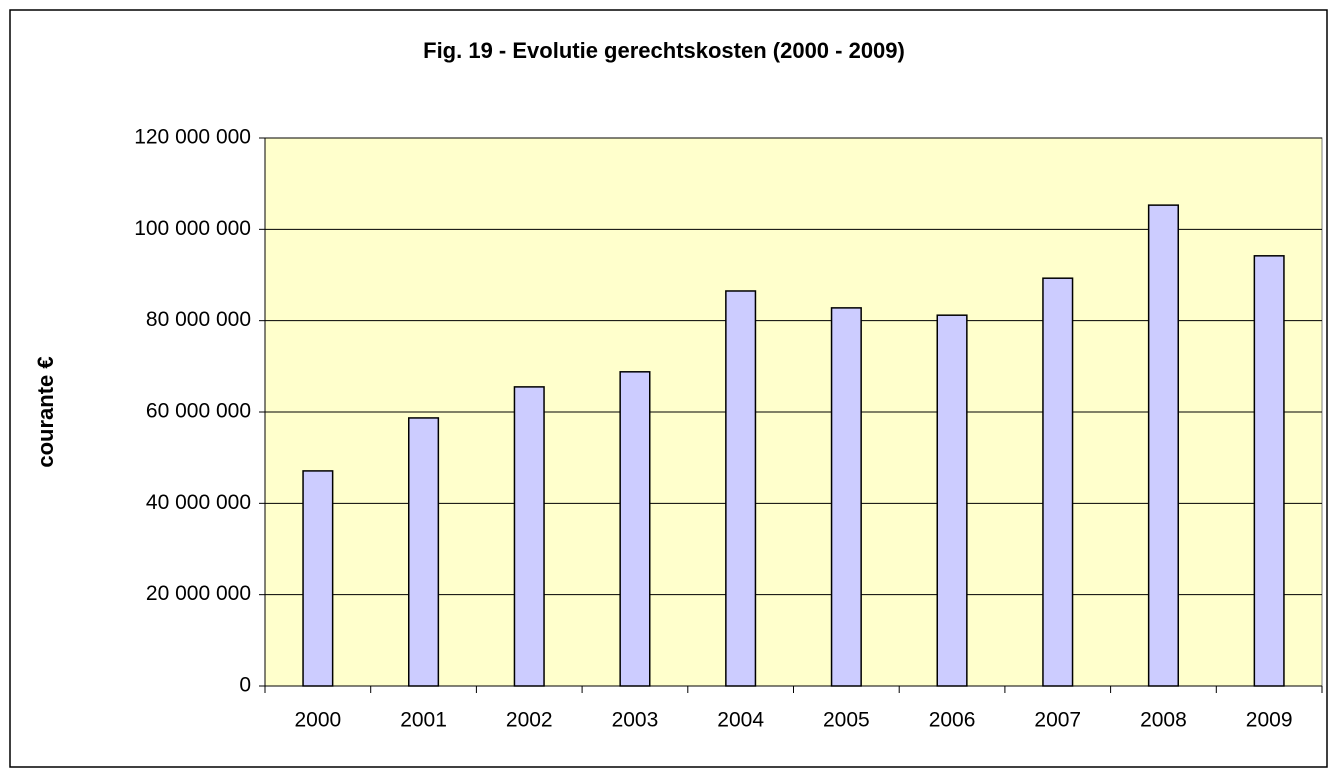 The image size is (1328, 771). What do you see at coordinates (529, 720) in the screenshot?
I see `x-tick-label: 2002` at bounding box center [529, 720].